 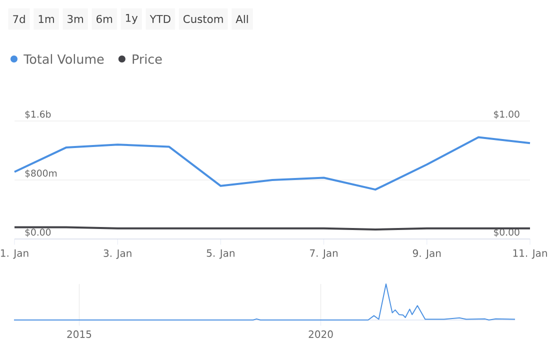 What do you see at coordinates (75, 19) in the screenshot?
I see `text: 3m` at bounding box center [75, 19].